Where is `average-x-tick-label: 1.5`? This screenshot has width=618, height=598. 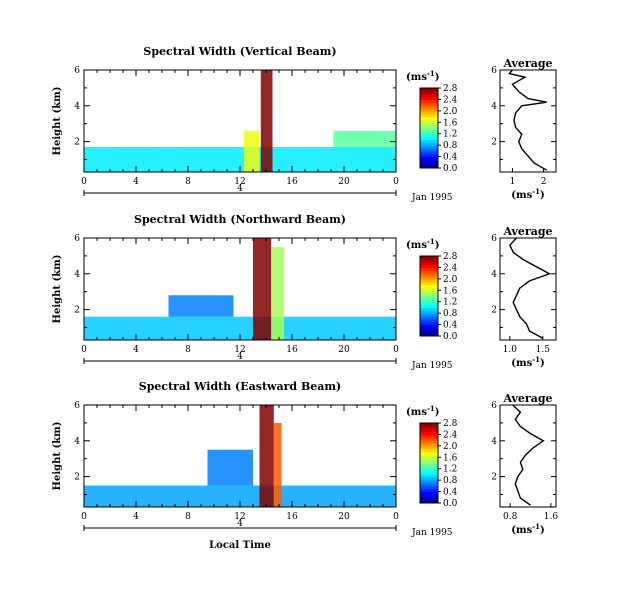 average-x-tick-label: 1.5 is located at coordinates (543, 350).